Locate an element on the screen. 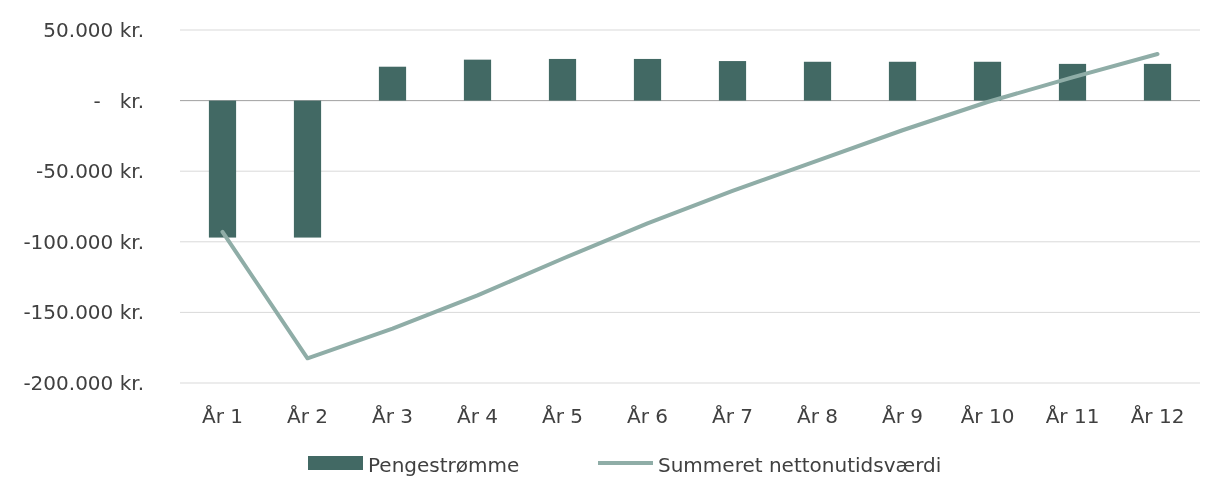 The image size is (1219, 483). y-tick-label: 50.000 kr. is located at coordinates (93, 30).